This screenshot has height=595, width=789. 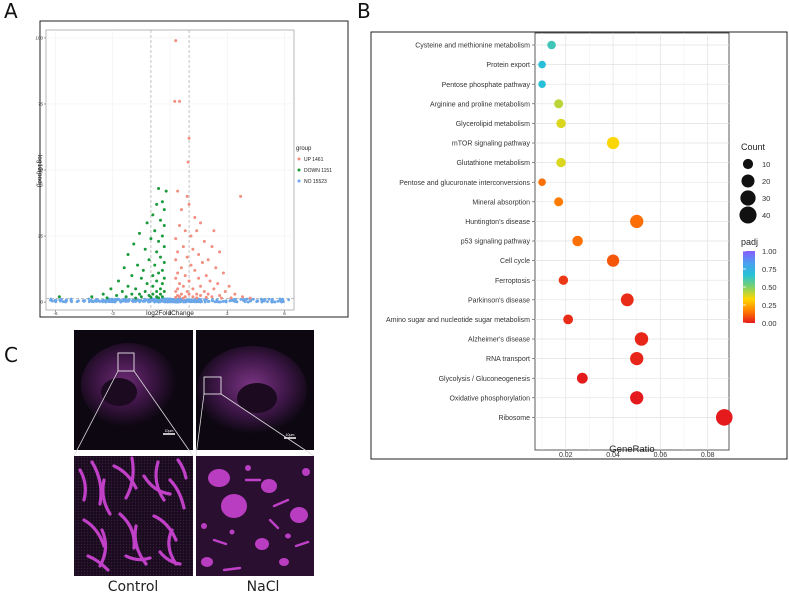 What do you see at coordinates (501, 202) in the screenshot?
I see `pathway-label: Mineral absorption` at bounding box center [501, 202].